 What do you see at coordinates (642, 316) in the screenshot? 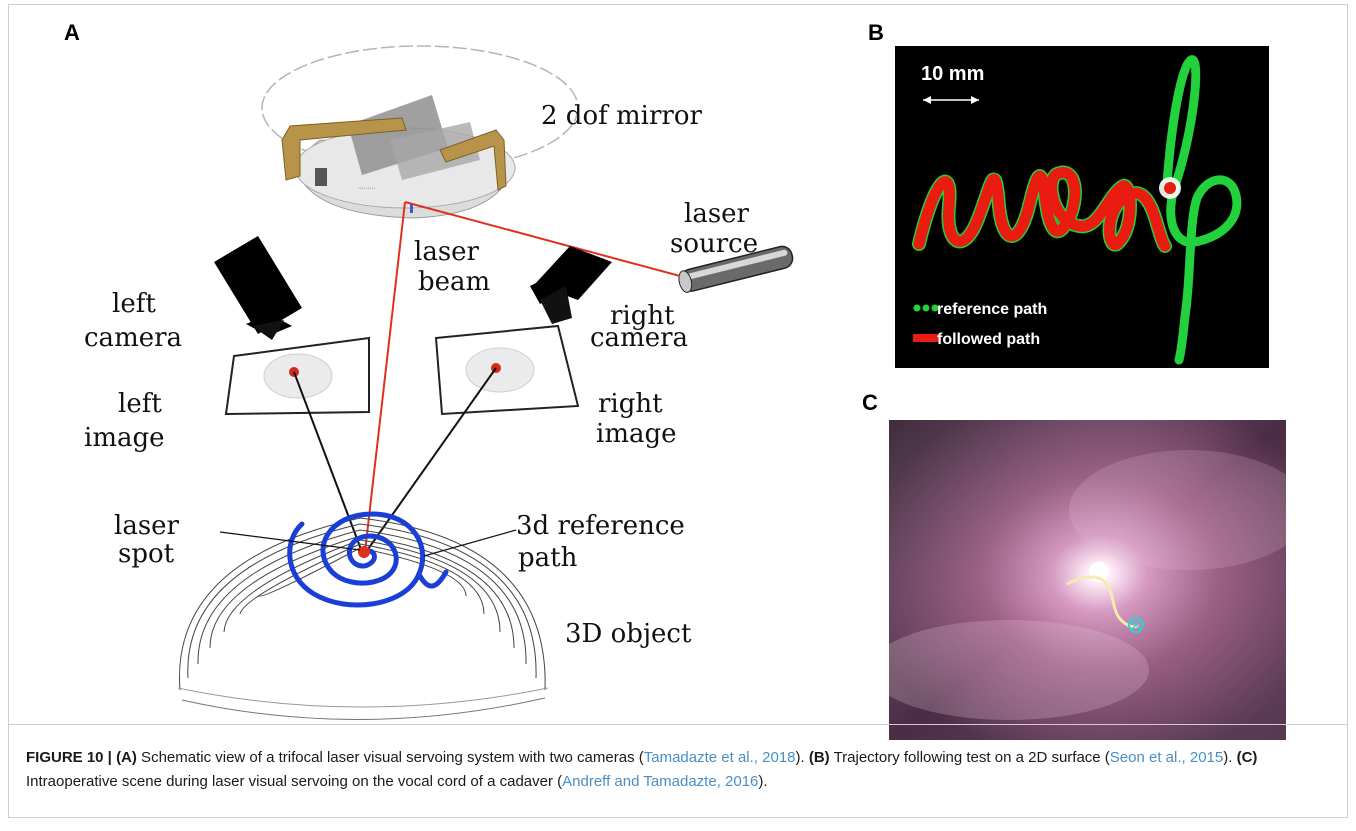
I see `right-camera-label-1: right` at bounding box center [642, 316].